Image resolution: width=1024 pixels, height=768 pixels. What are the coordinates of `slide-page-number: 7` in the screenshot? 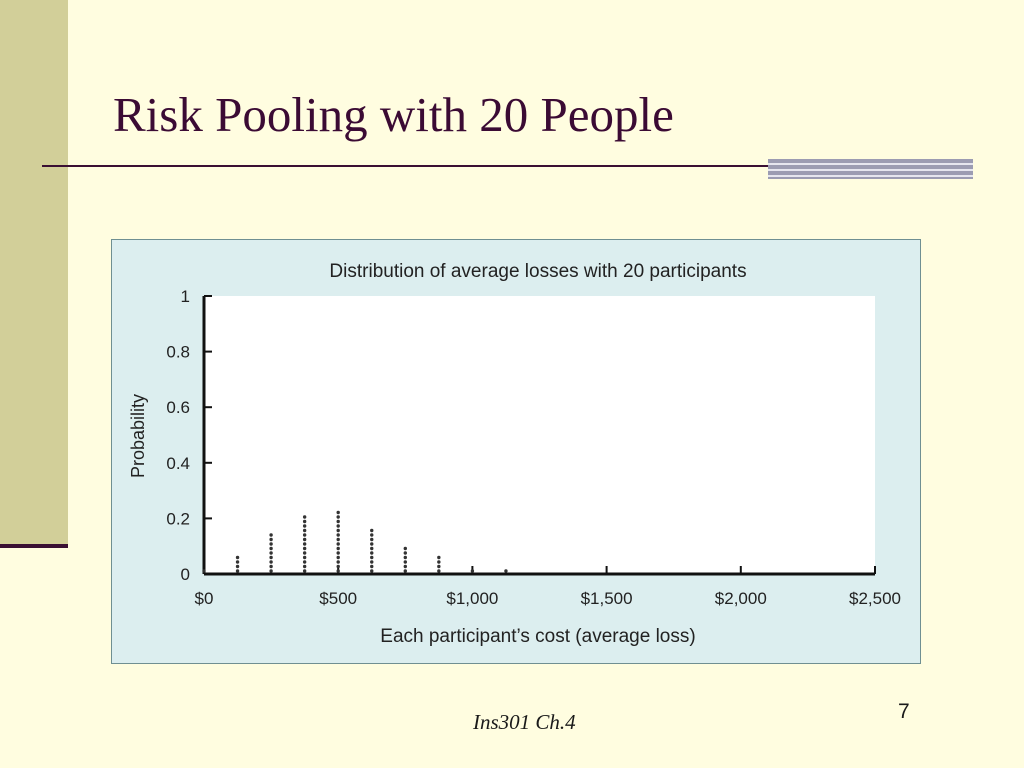 It's located at (904, 711).